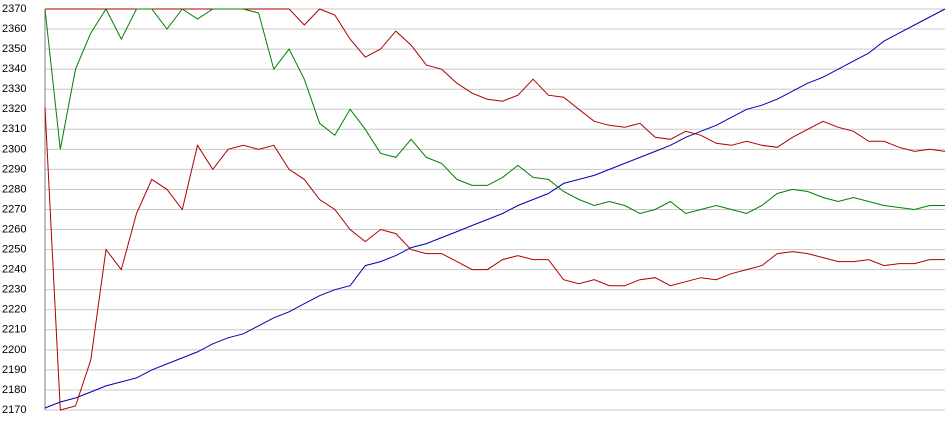  I want to click on y-tick-label: 2300, so click(14, 149).